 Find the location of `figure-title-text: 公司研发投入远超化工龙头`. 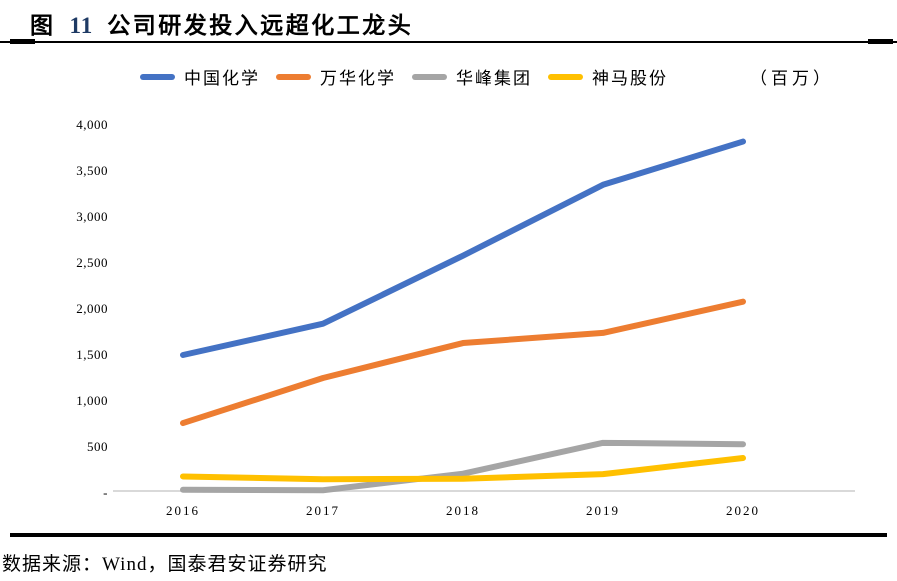

figure-title-text: 公司研发投入远超化工龙头 is located at coordinates (260, 25).